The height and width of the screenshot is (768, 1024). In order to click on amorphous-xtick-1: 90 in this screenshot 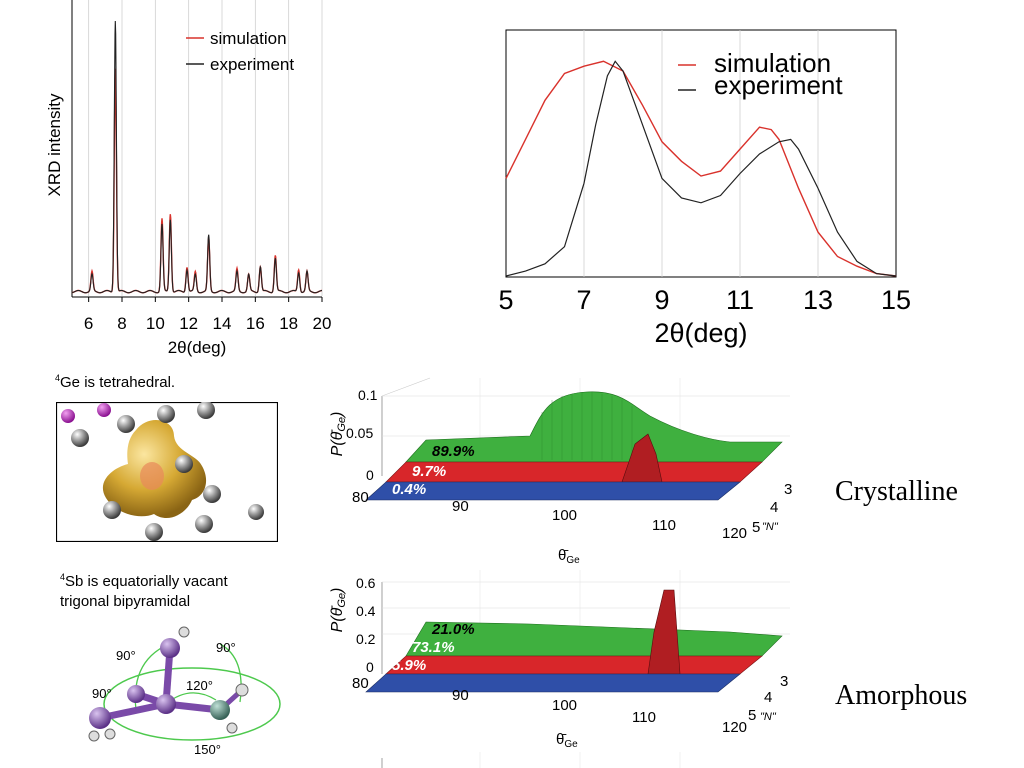, I will do `click(460, 695)`.